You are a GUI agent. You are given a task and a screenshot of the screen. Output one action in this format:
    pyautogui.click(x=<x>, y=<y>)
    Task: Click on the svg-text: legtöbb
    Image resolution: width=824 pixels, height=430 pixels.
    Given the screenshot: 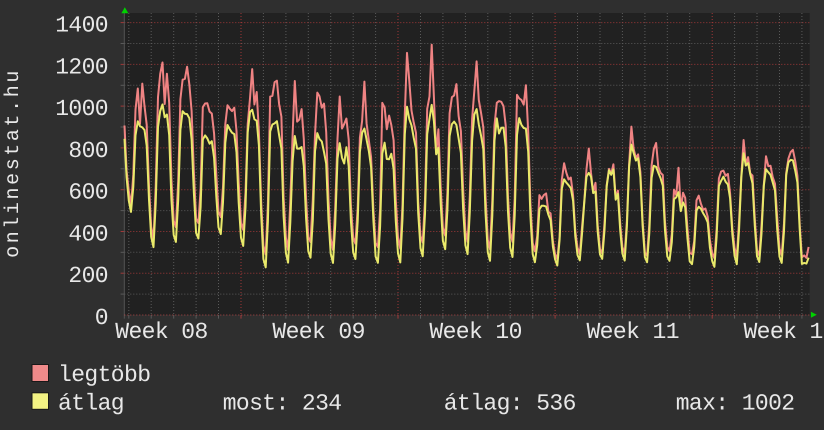 What is the action you would take?
    pyautogui.click(x=104, y=375)
    